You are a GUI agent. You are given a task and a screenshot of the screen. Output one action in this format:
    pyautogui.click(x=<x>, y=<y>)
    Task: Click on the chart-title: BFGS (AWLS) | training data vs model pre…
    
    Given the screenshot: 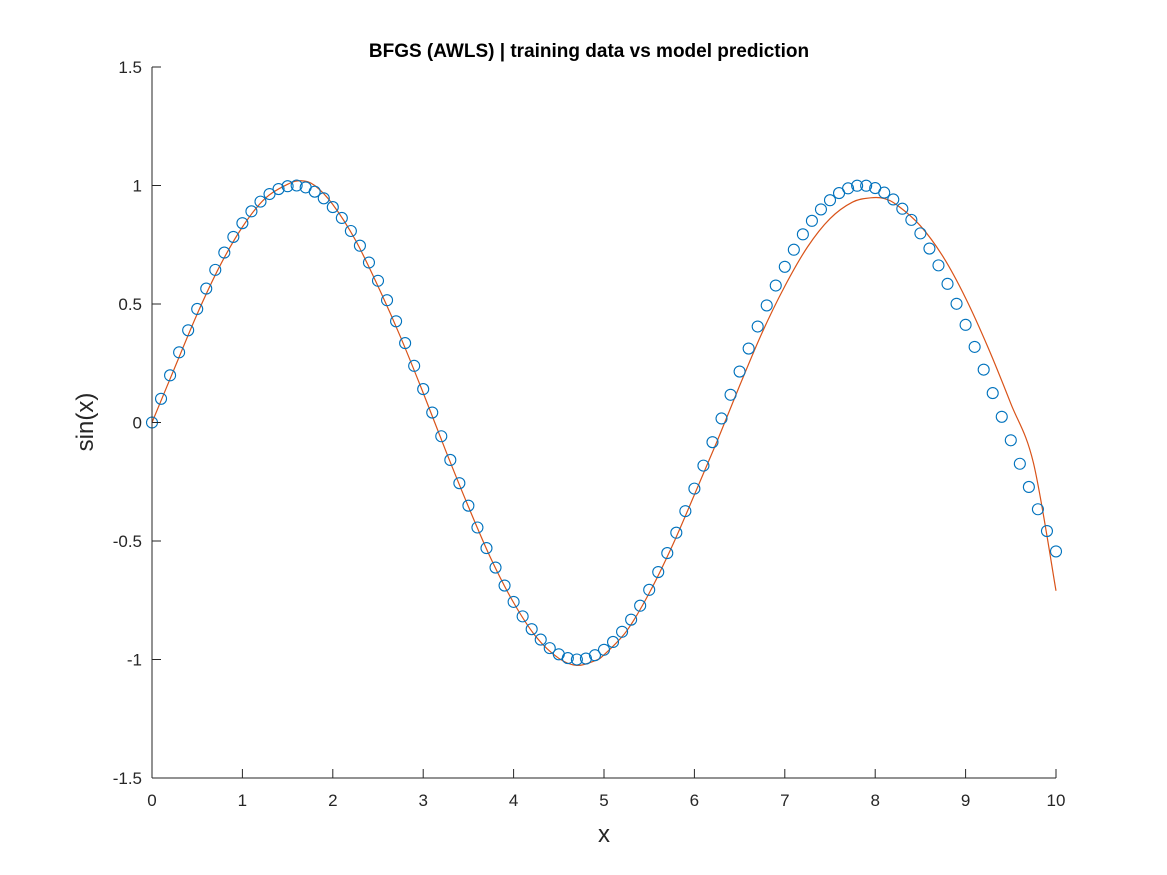 What is the action you would take?
    pyautogui.click(x=589, y=51)
    